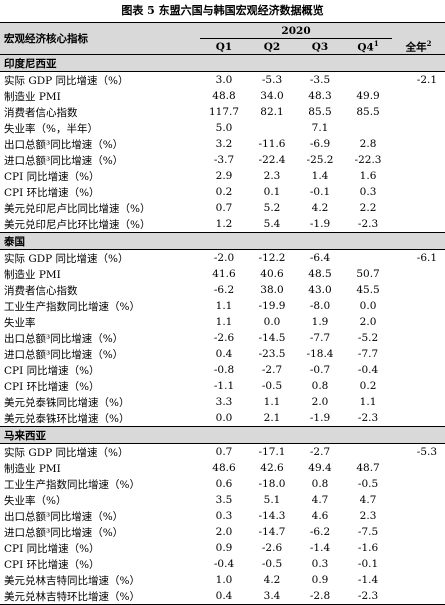 This screenshot has width=445, height=605. Describe the element at coordinates (222, 80) in the screenshot. I see `table-row: 实际 GDP 同比增速（%） 3.0 -5.3 -3.5 -2.1` at that location.